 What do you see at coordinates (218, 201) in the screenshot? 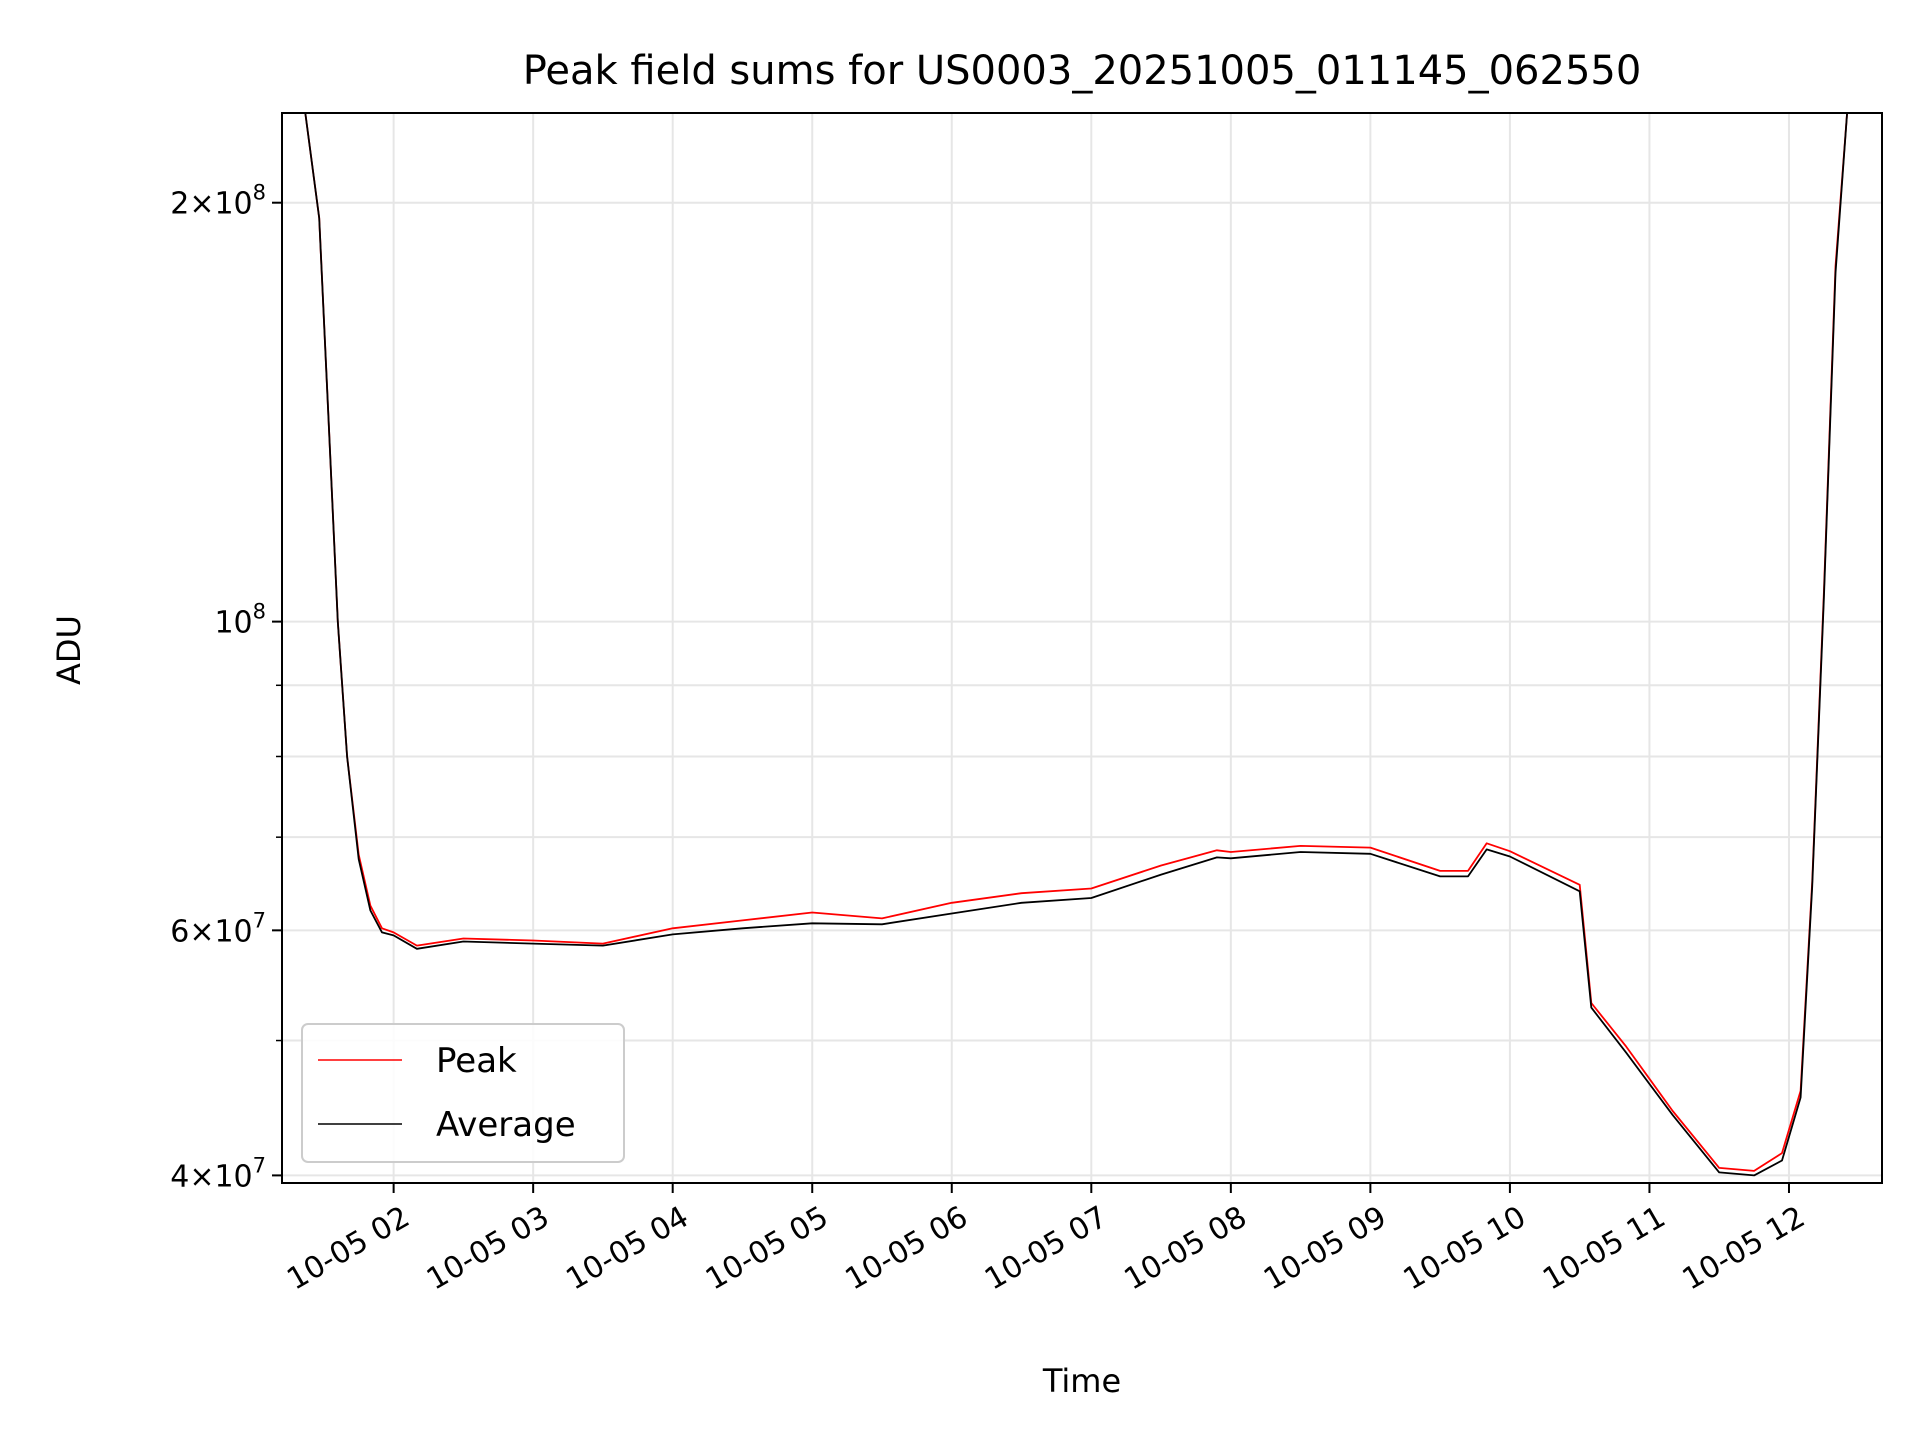
I see `y-tick-label: 2×108` at bounding box center [218, 201].